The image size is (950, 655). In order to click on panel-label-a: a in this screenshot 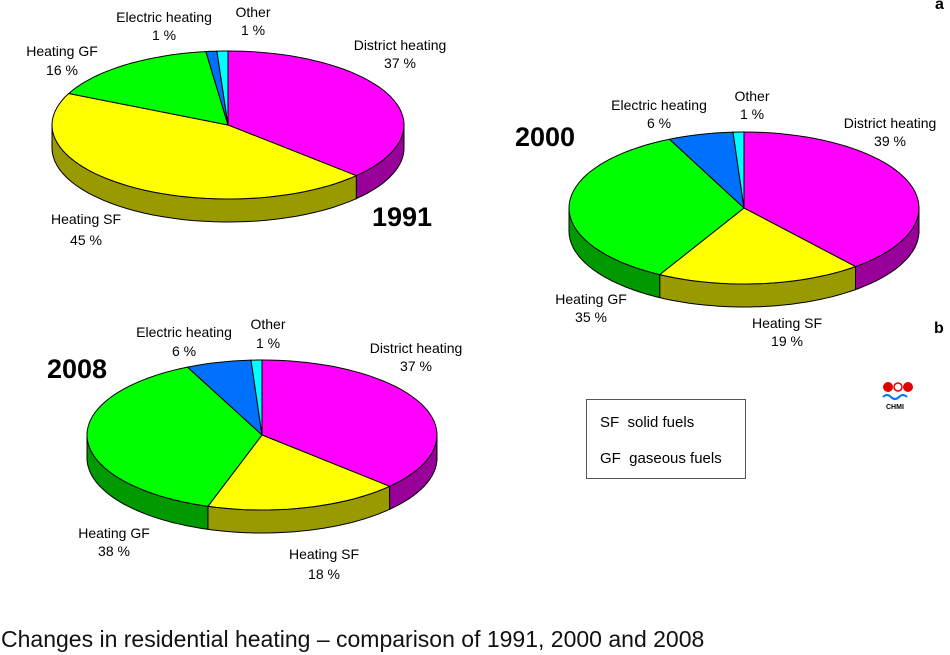, I will do `click(939, 6)`.